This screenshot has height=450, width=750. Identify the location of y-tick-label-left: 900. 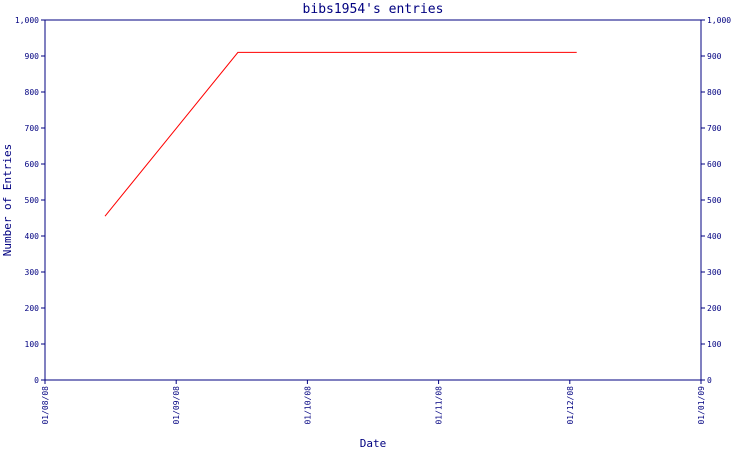
(32, 56).